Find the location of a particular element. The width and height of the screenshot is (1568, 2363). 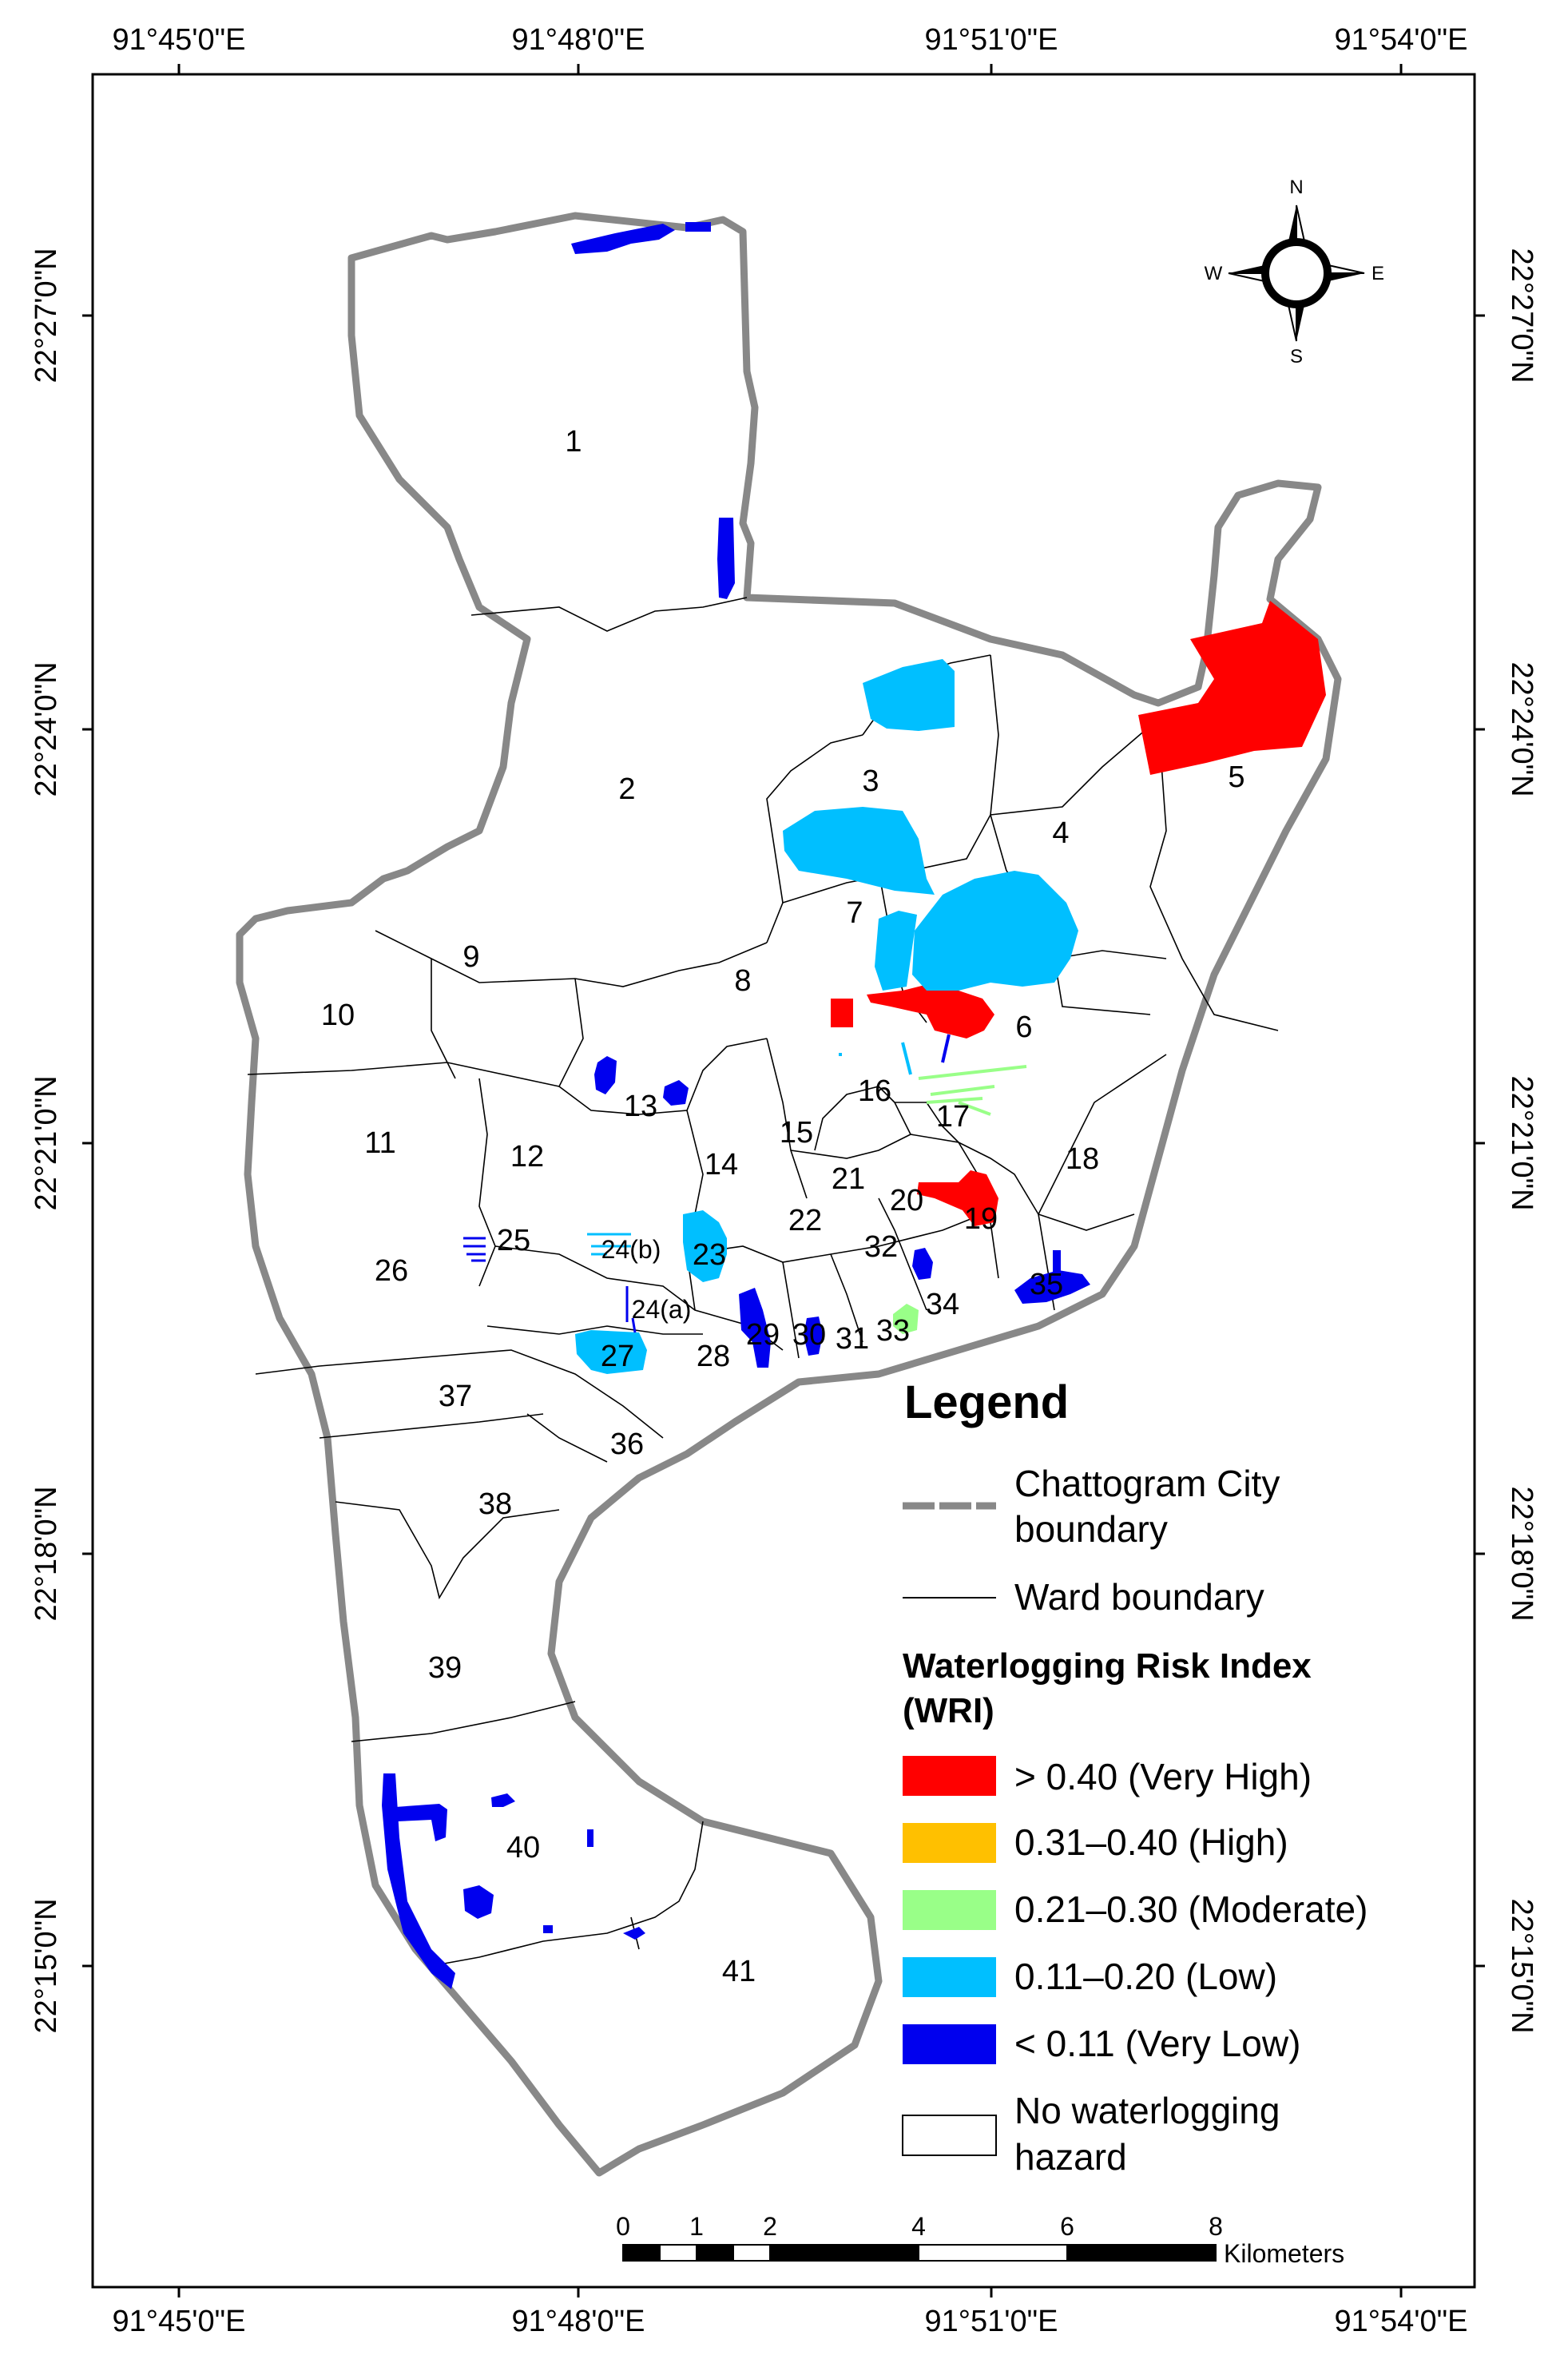

ward-label-29: 29 is located at coordinates (763, 1335).